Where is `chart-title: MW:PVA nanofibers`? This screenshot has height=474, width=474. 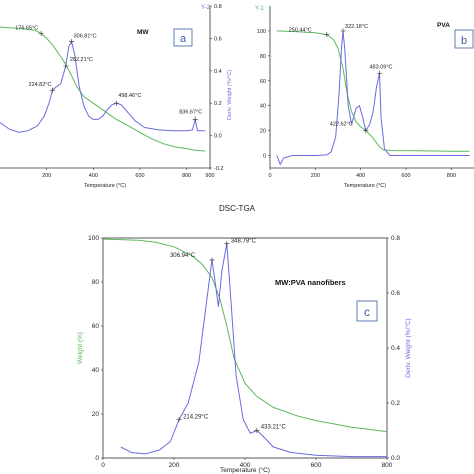 chart-title: MW:PVA nanofibers is located at coordinates (310, 282).